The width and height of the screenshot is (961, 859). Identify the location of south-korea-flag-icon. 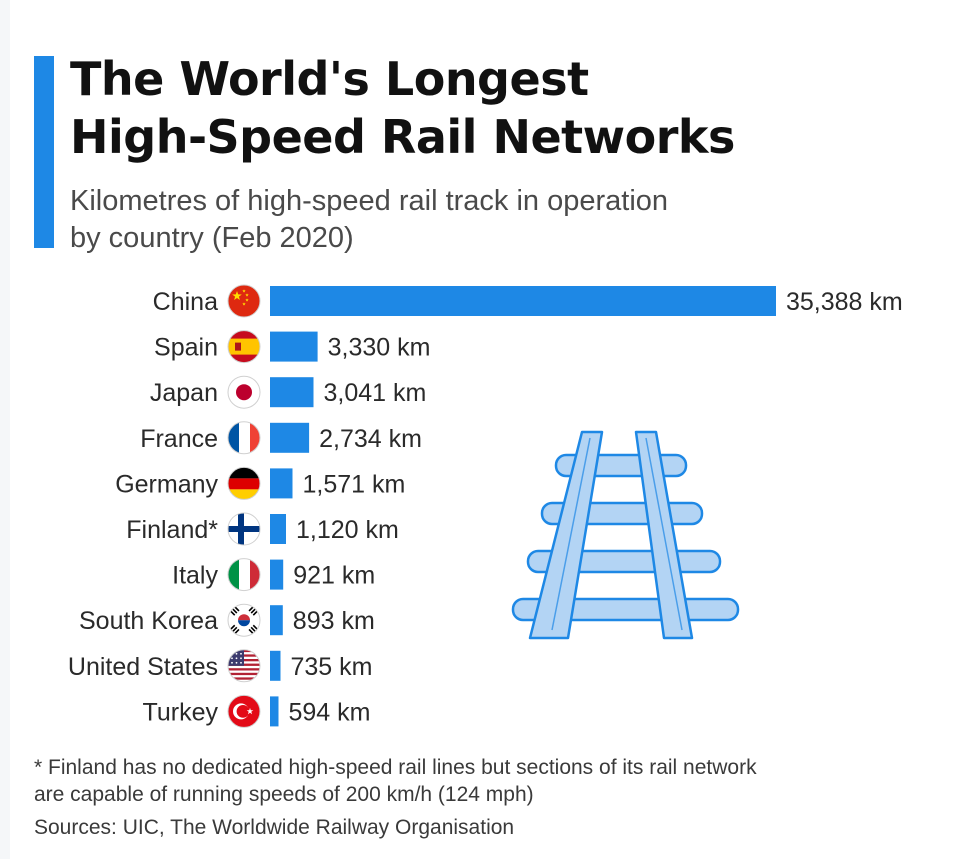
(244, 620).